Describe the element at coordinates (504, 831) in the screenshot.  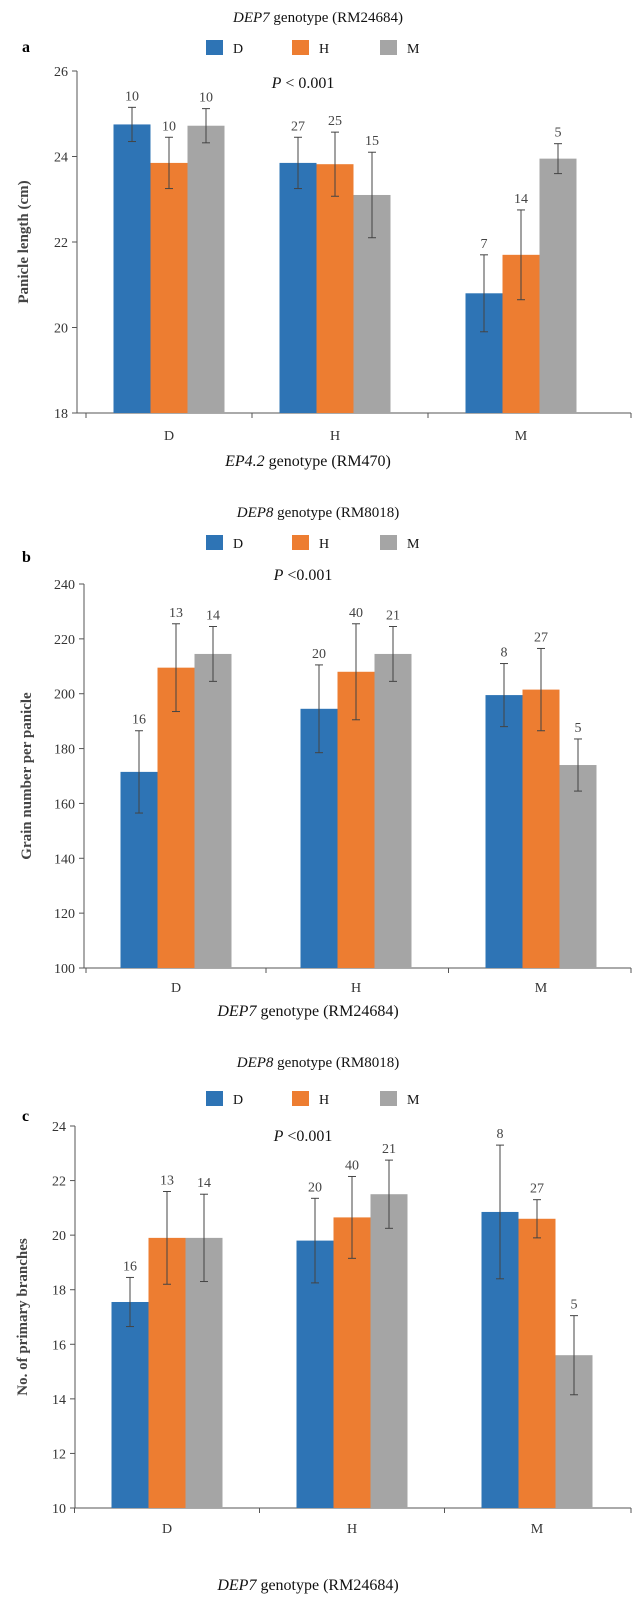
I see `bar-D-M` at that location.